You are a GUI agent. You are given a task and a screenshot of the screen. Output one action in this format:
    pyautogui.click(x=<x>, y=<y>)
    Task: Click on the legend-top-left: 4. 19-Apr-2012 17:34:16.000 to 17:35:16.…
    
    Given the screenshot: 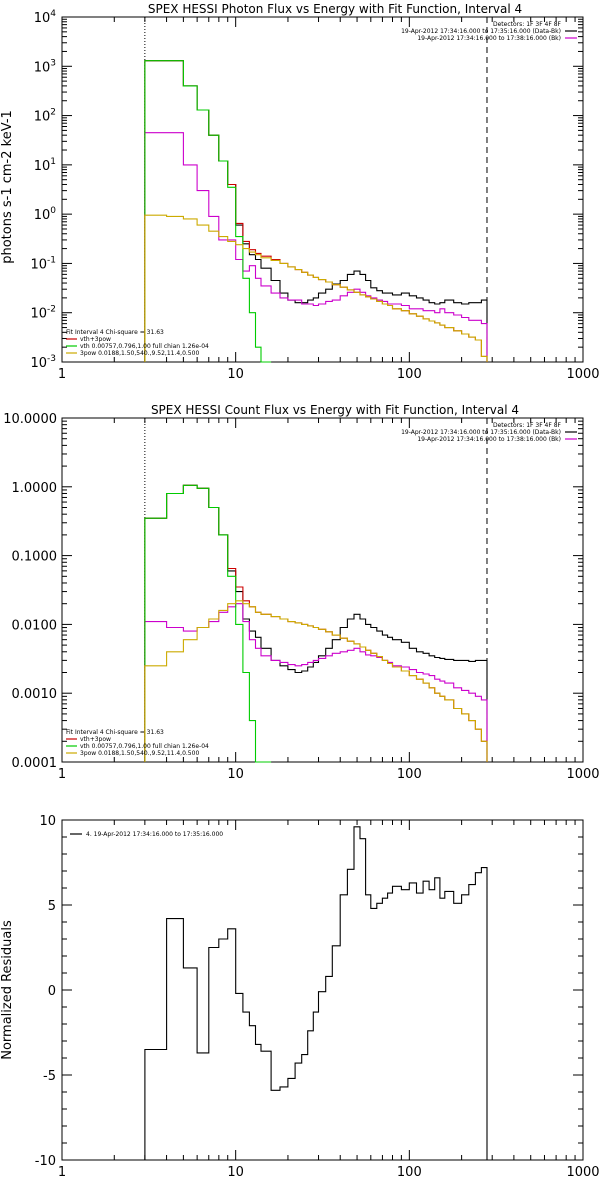 What is the action you would take?
    pyautogui.click(x=146, y=834)
    